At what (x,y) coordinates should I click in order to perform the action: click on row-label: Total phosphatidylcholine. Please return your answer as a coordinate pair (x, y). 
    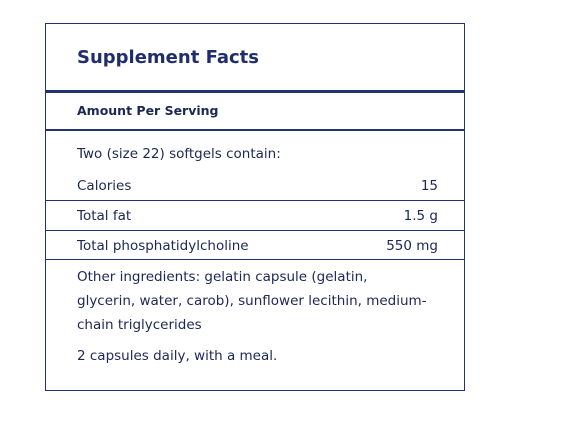
    Looking at the image, I should click on (163, 246).